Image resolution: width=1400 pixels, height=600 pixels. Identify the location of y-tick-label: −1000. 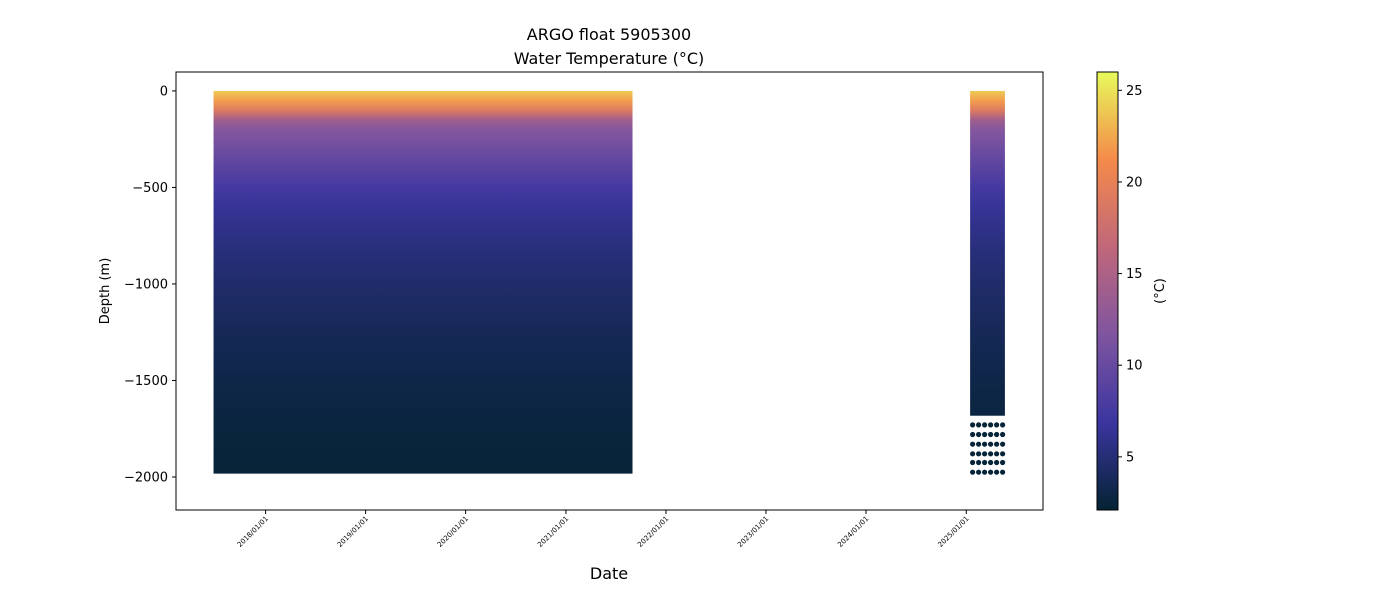
(146, 284).